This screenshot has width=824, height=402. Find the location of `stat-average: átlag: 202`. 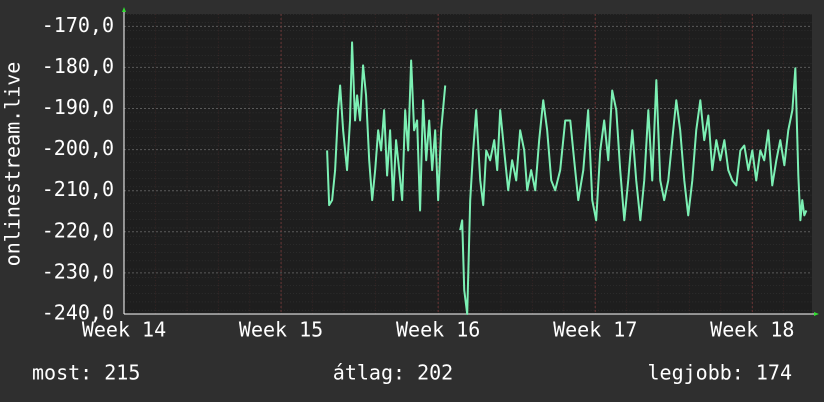

stat-average: átlag: 202 is located at coordinates (393, 373).